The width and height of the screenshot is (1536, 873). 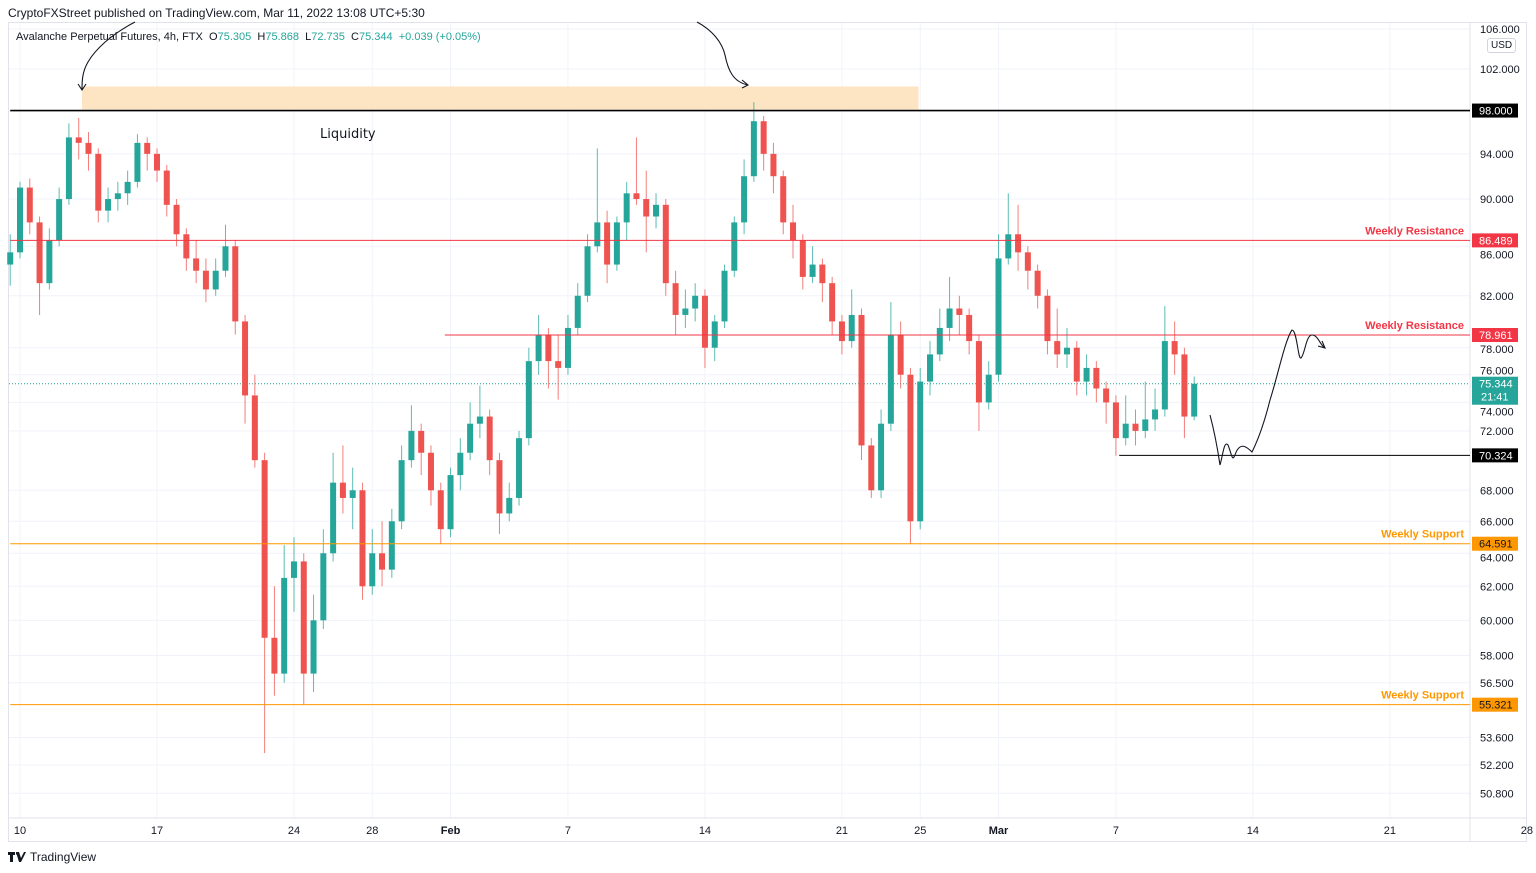 I want to click on arrow-annotation, so click(x=106, y=56).